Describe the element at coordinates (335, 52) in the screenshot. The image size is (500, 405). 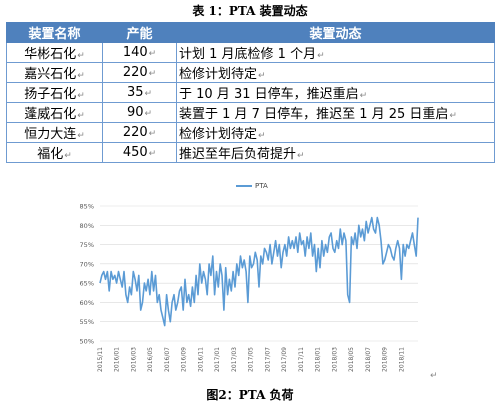
I see `cell-status: 计划 1 月底检修 1 个月↵` at that location.